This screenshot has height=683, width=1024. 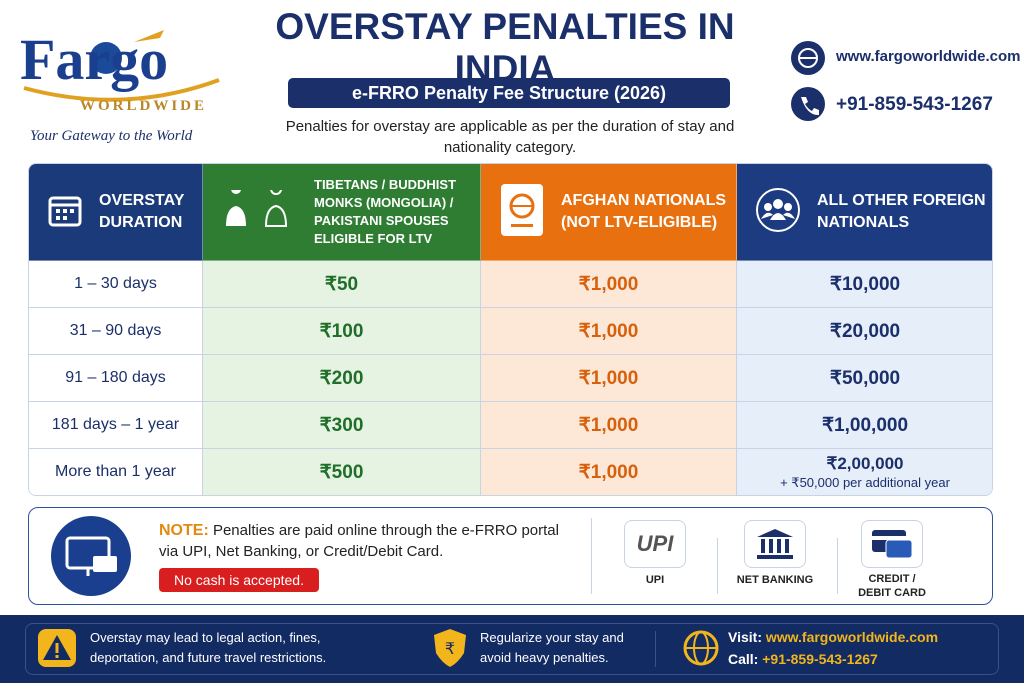 I want to click on logo-name: Fargo, so click(x=94, y=59).